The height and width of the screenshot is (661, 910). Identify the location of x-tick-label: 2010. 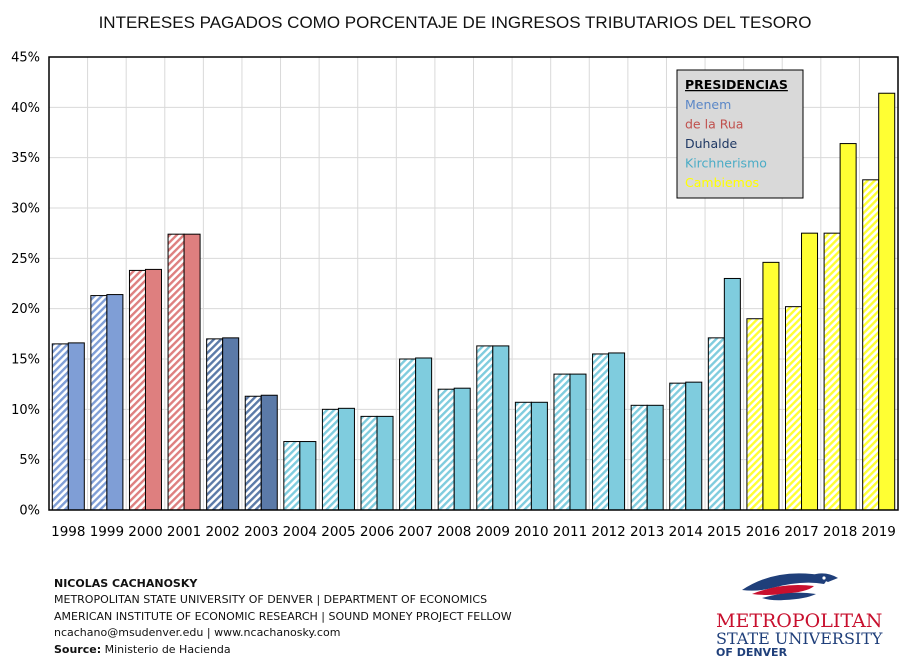
(531, 532).